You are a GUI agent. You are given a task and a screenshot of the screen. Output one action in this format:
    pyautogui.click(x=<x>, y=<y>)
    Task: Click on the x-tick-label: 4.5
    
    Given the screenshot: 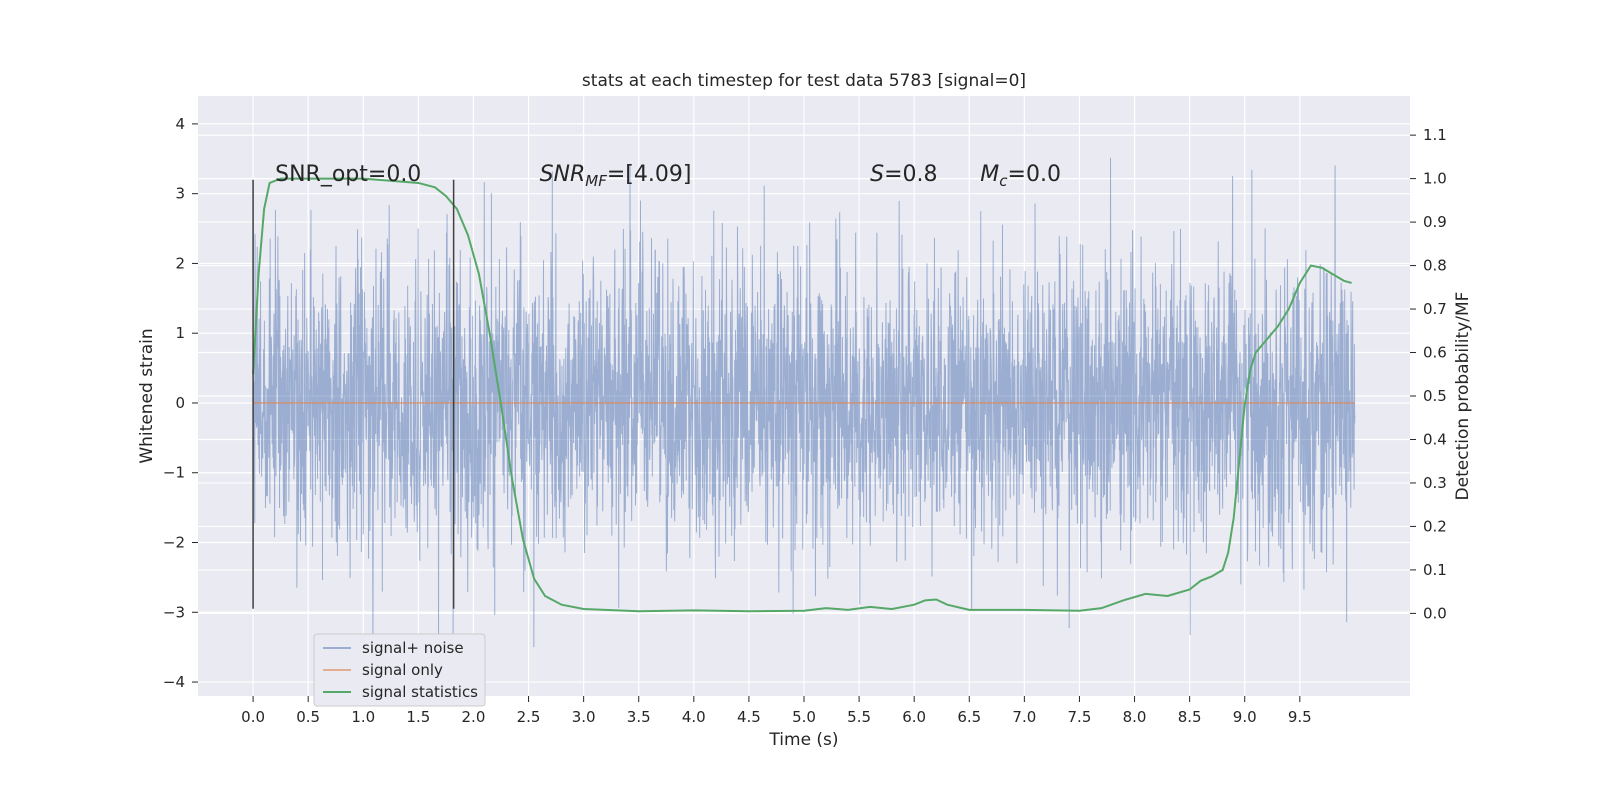 What is the action you would take?
    pyautogui.click(x=749, y=717)
    